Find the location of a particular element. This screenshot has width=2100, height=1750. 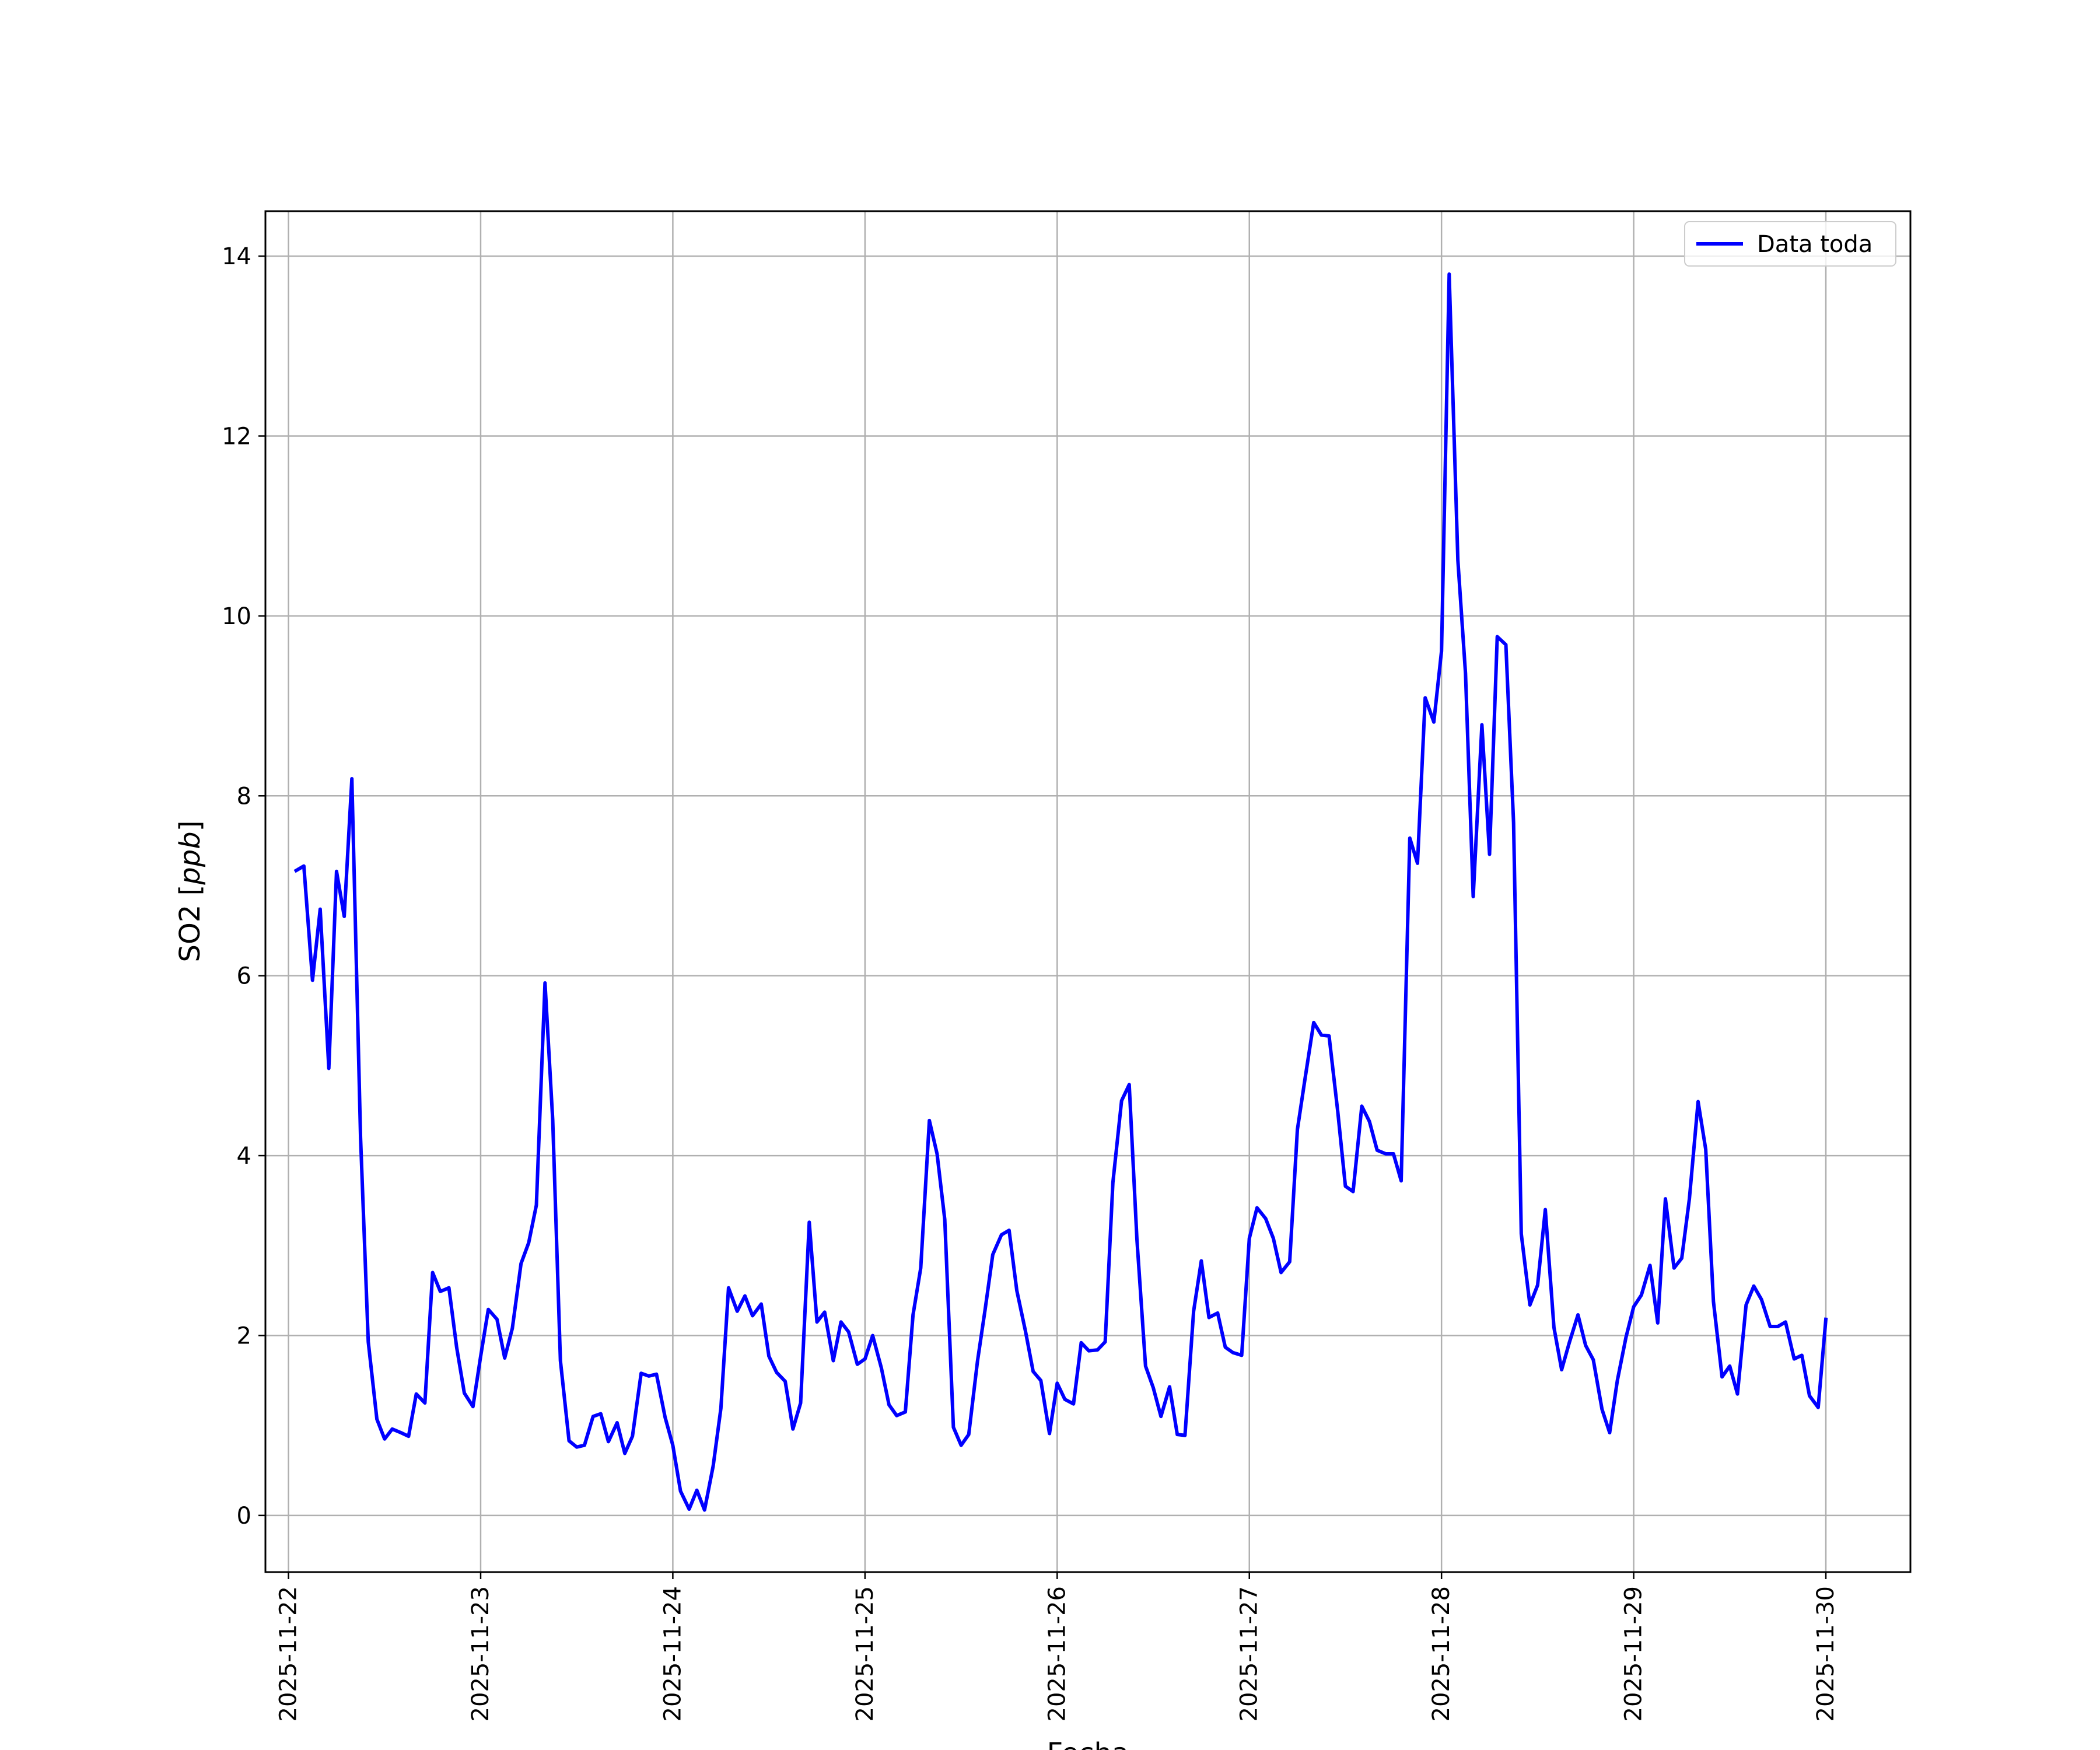

y-tick-label: 10 is located at coordinates (236, 617).